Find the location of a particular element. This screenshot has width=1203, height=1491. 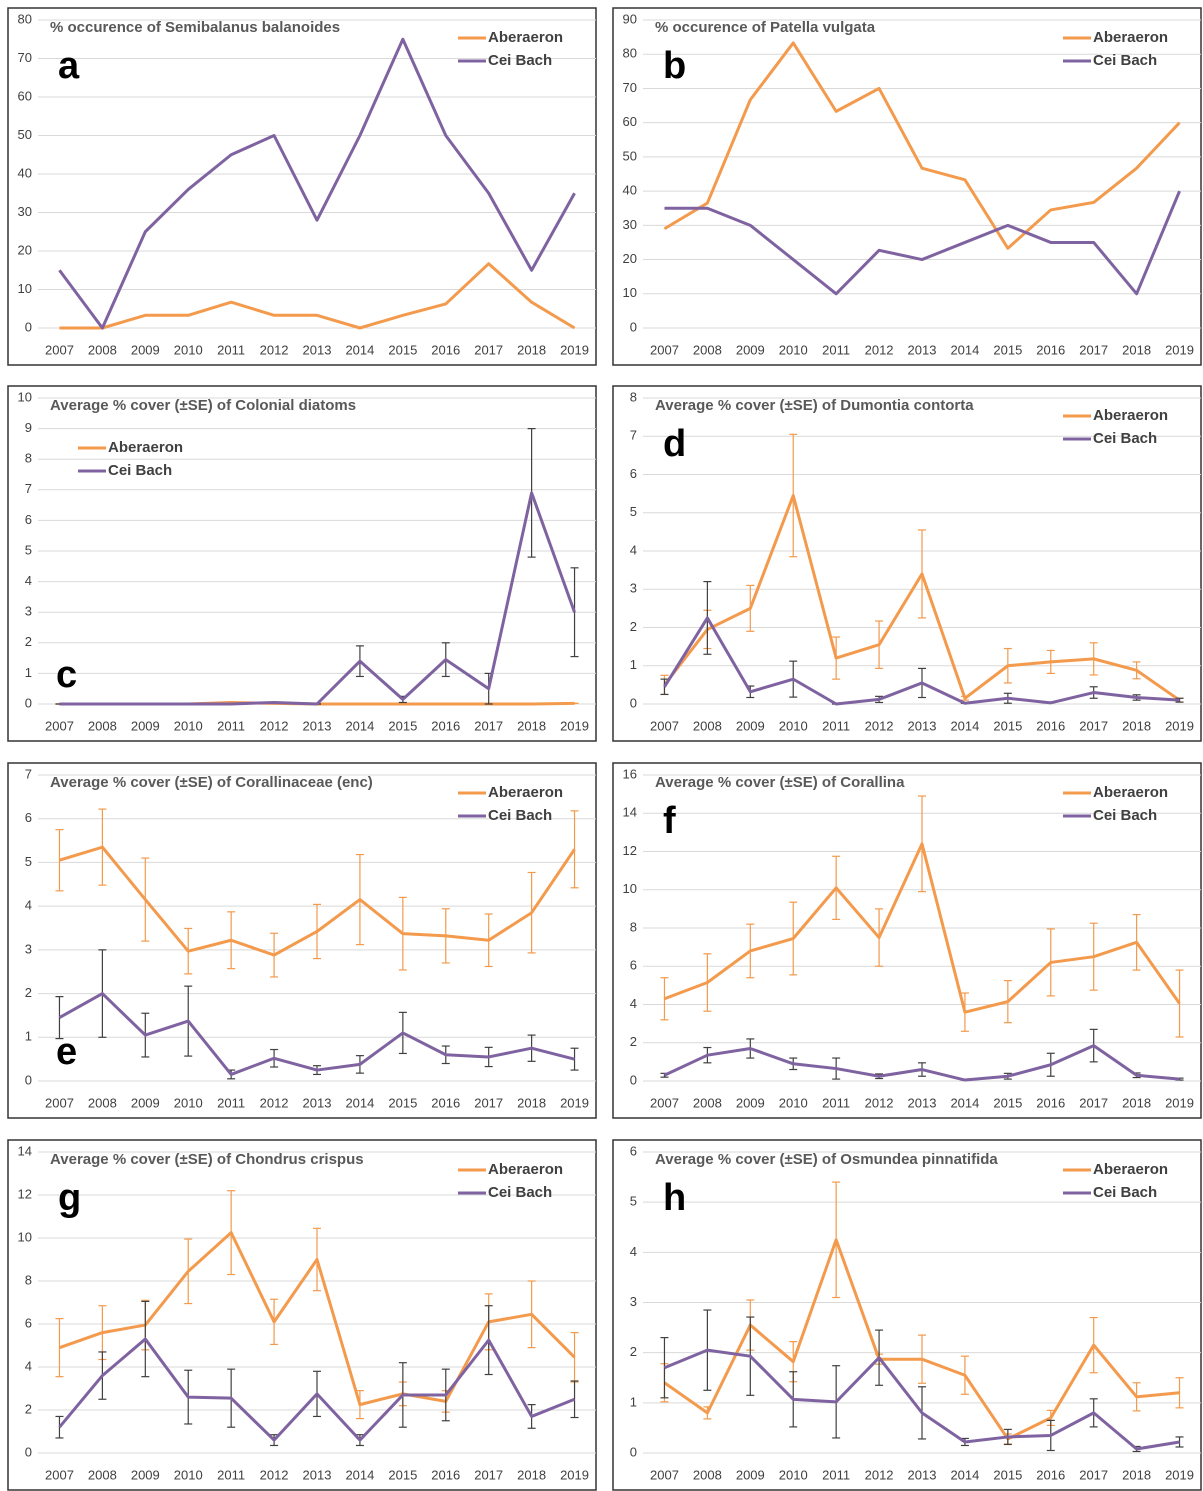

y-tick-label: 12 is located at coordinates (25, 1193).